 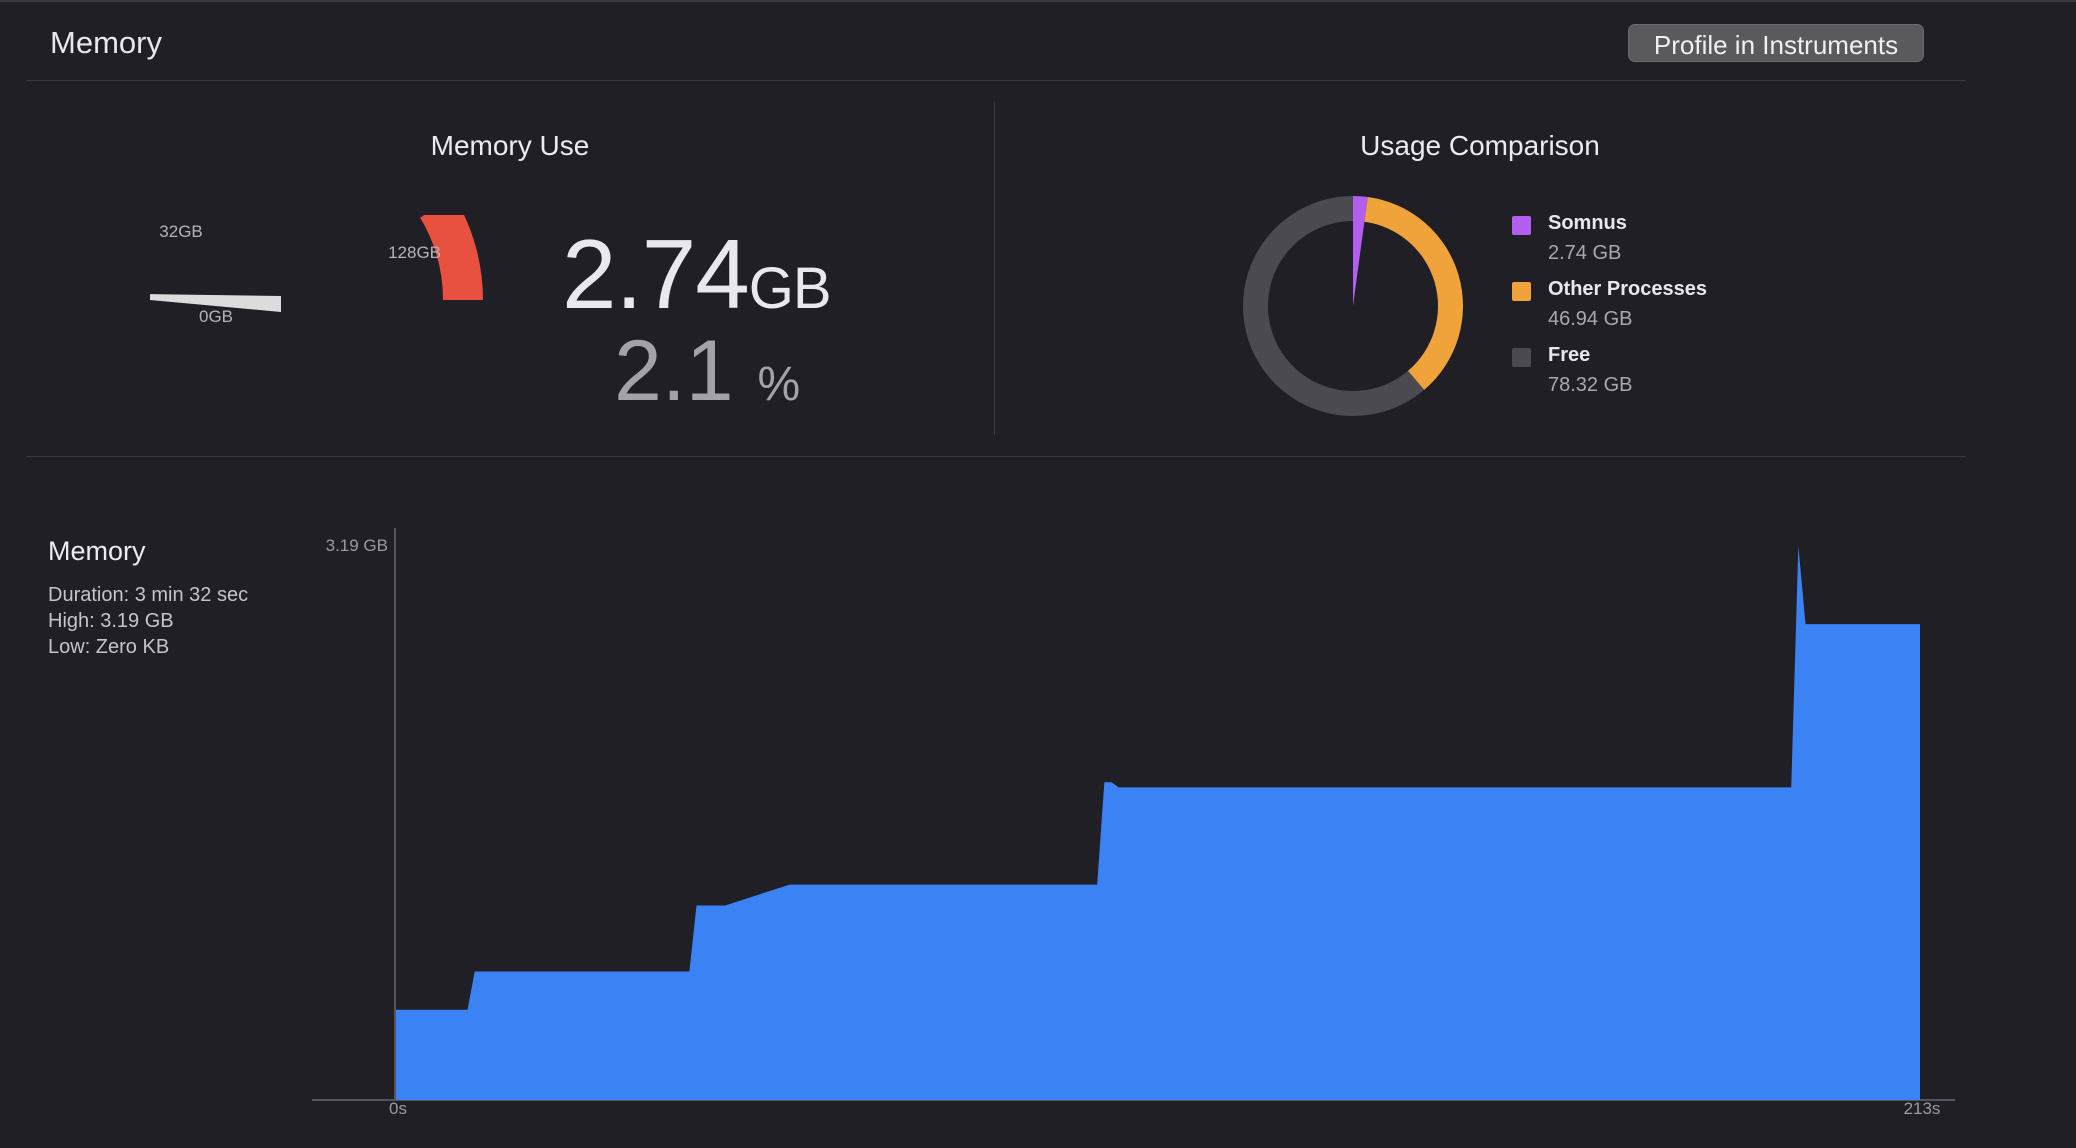 What do you see at coordinates (1585, 253) in the screenshot?
I see `legend-value-somnus: 2.74 GB` at bounding box center [1585, 253].